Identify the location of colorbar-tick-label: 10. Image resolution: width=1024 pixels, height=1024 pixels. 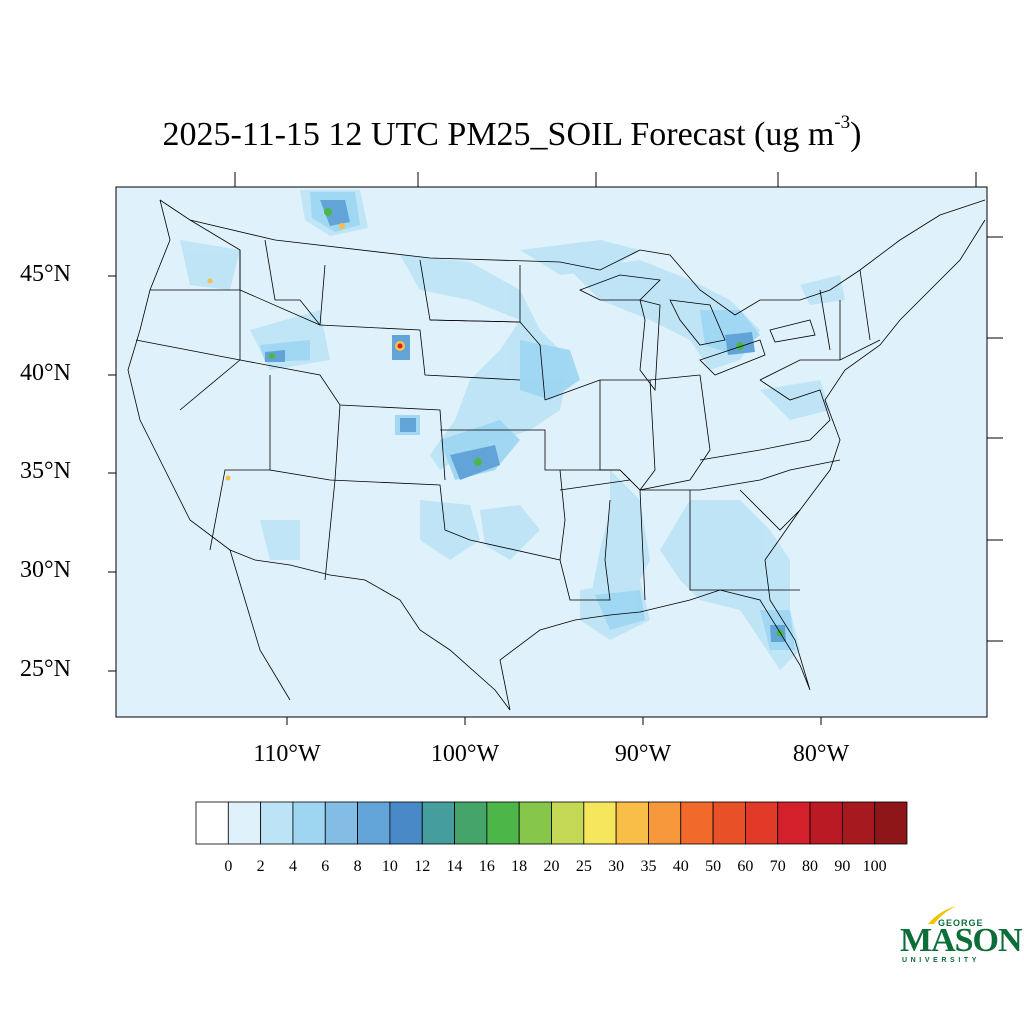
(389, 866).